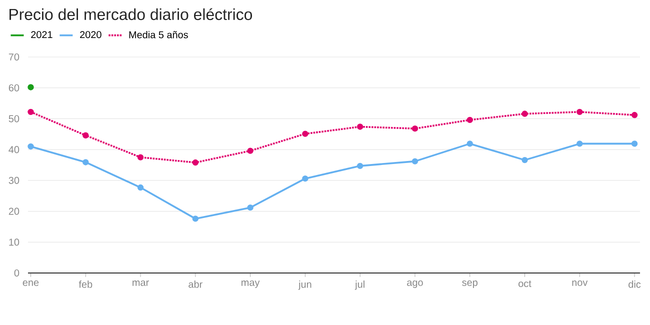 The image size is (650, 325). I want to click on x-tick-label: mar, so click(140, 283).